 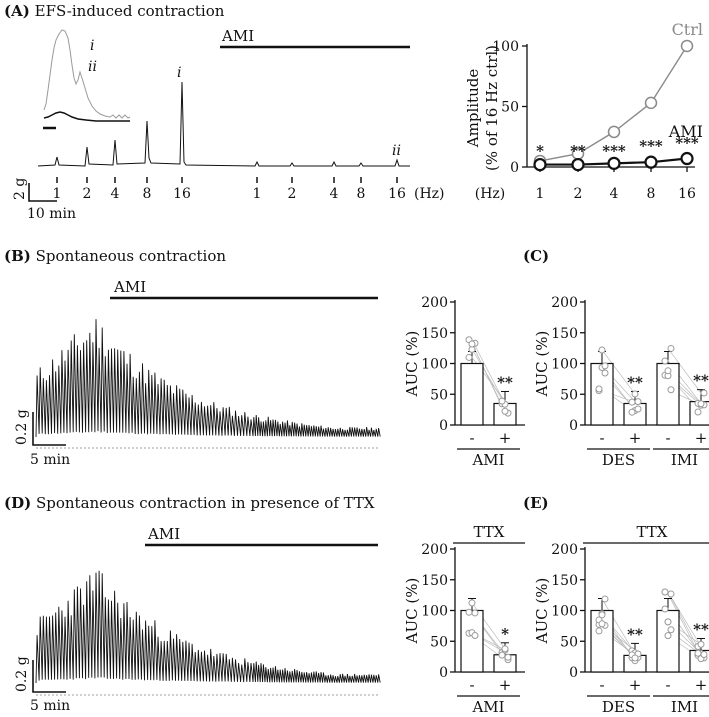 What do you see at coordinates (472, 394) in the screenshot?
I see `bar` at bounding box center [472, 394].